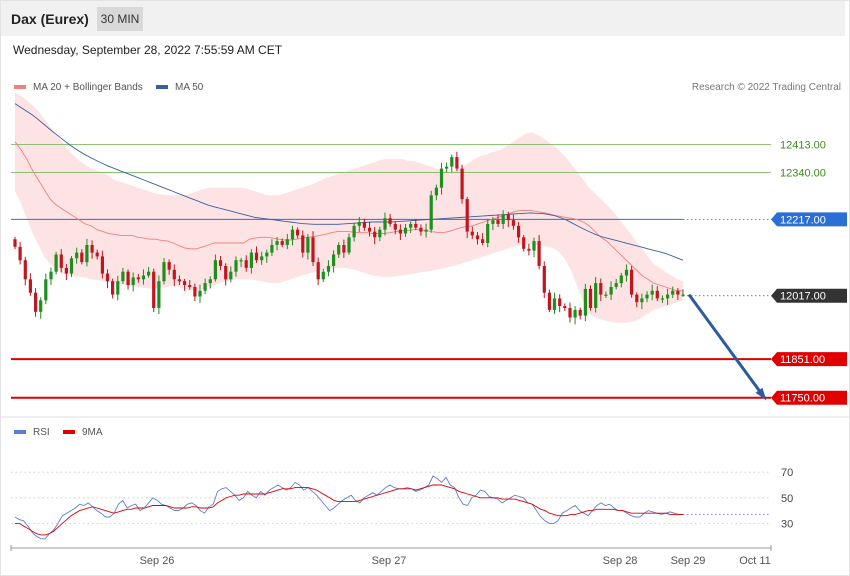  What do you see at coordinates (803, 173) in the screenshot?
I see `level-label: 12340.00` at bounding box center [803, 173].